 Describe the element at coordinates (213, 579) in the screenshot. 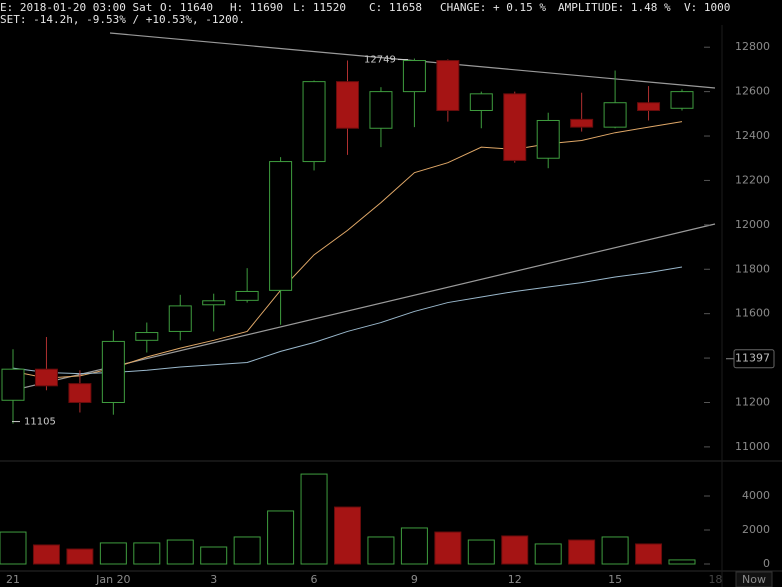

I see `x-tick-label: 3` at that location.